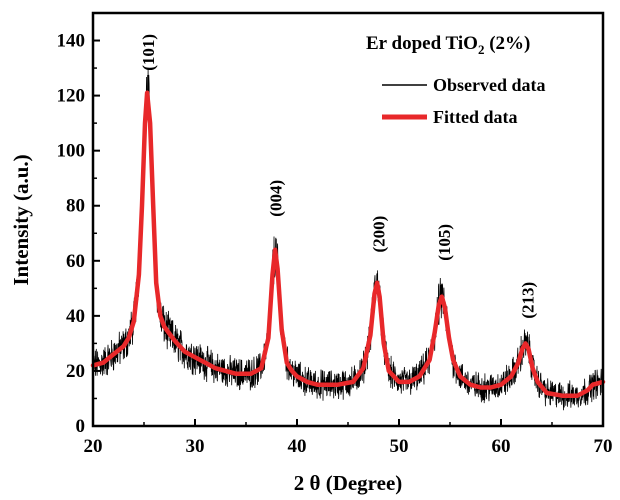  What do you see at coordinates (71, 151) in the screenshot?
I see `y-tick-label: 100` at bounding box center [71, 151].